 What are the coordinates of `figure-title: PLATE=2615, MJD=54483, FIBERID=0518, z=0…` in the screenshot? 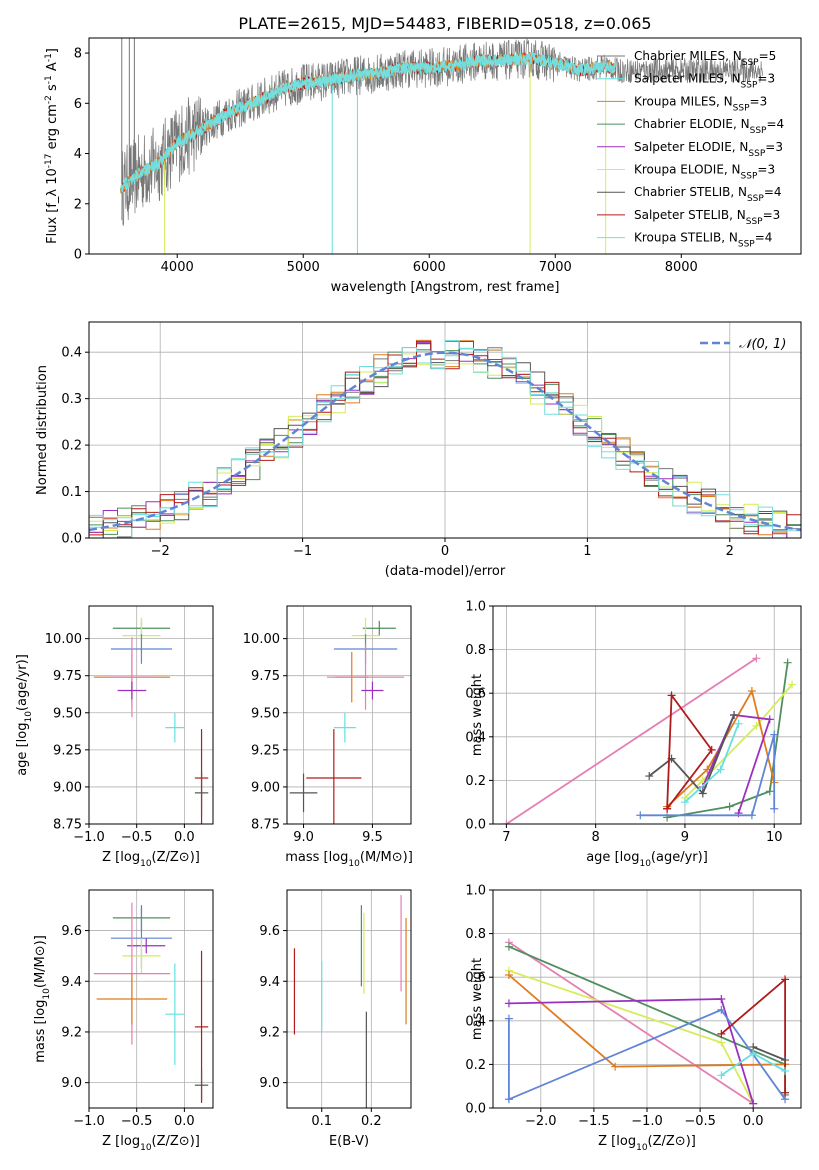 It's located at (444, 23).